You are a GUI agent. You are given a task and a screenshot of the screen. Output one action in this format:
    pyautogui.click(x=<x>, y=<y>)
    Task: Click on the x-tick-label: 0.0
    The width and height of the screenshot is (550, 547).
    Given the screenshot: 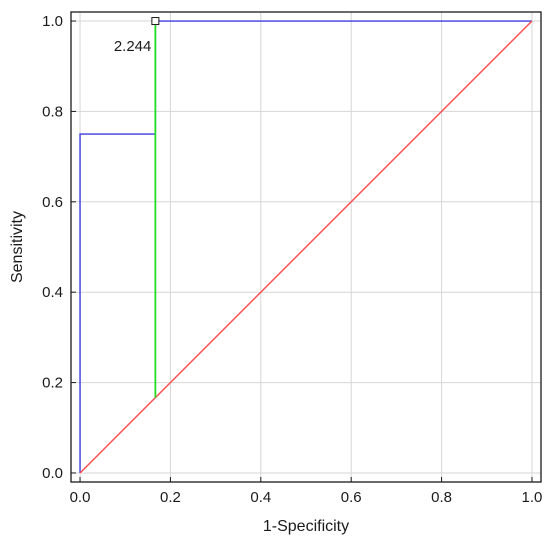 What is the action you would take?
    pyautogui.click(x=80, y=497)
    